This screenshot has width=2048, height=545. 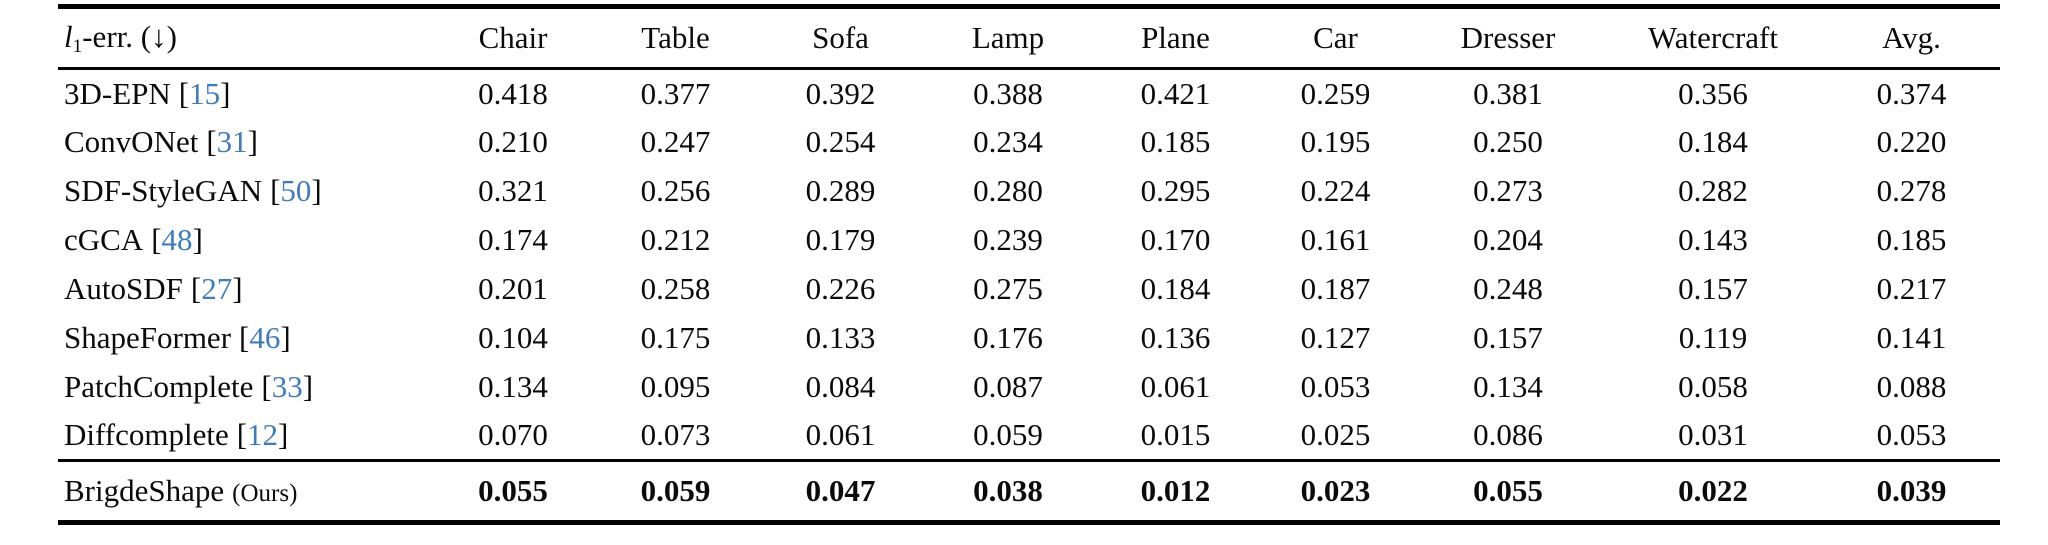 I want to click on value-cell: 0.022, so click(x=1713, y=490).